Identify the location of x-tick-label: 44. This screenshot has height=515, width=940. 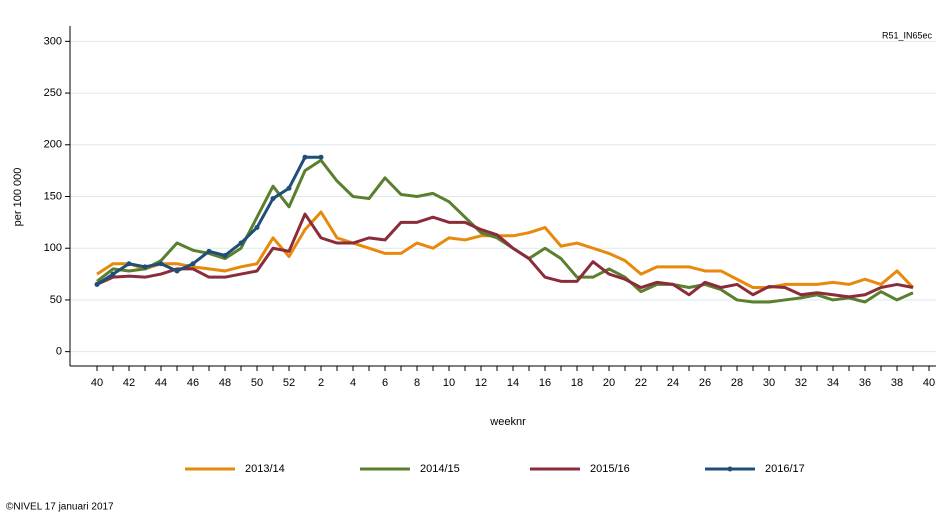
(161, 383).